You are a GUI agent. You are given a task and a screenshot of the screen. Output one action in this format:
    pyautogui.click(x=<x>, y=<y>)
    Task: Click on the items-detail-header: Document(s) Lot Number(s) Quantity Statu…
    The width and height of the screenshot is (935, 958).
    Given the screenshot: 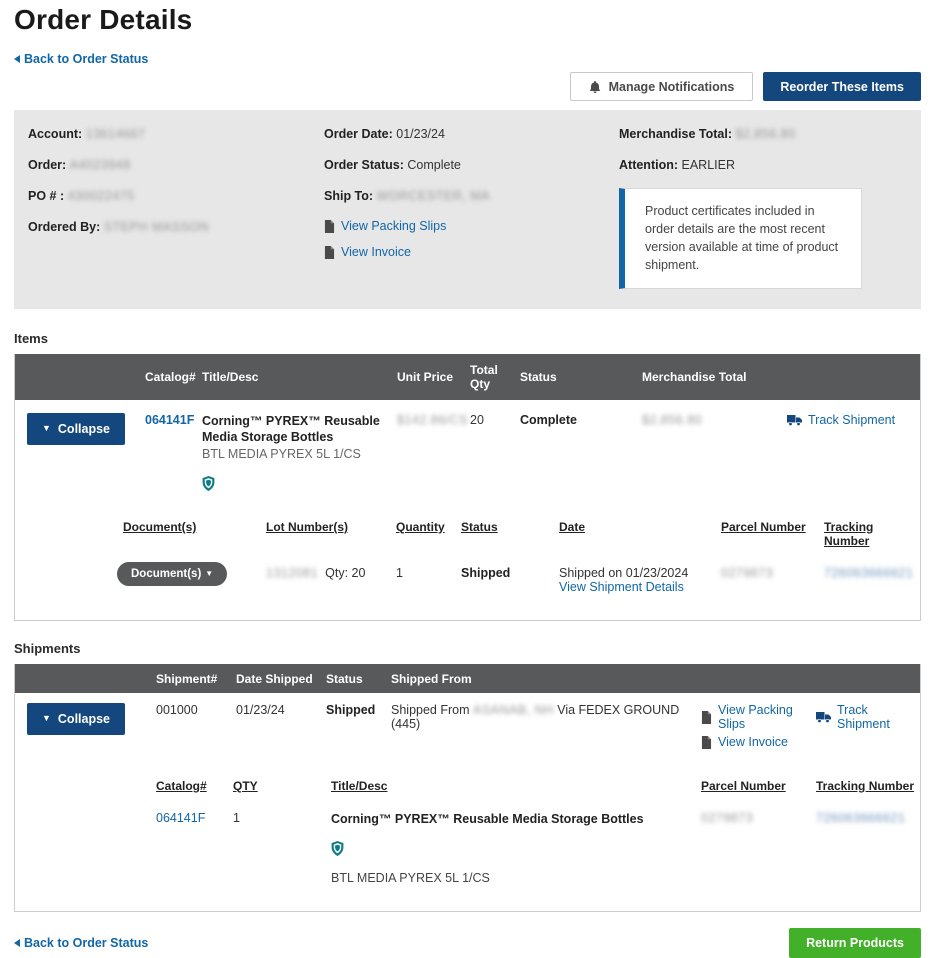 What is the action you would take?
    pyautogui.click(x=467, y=534)
    